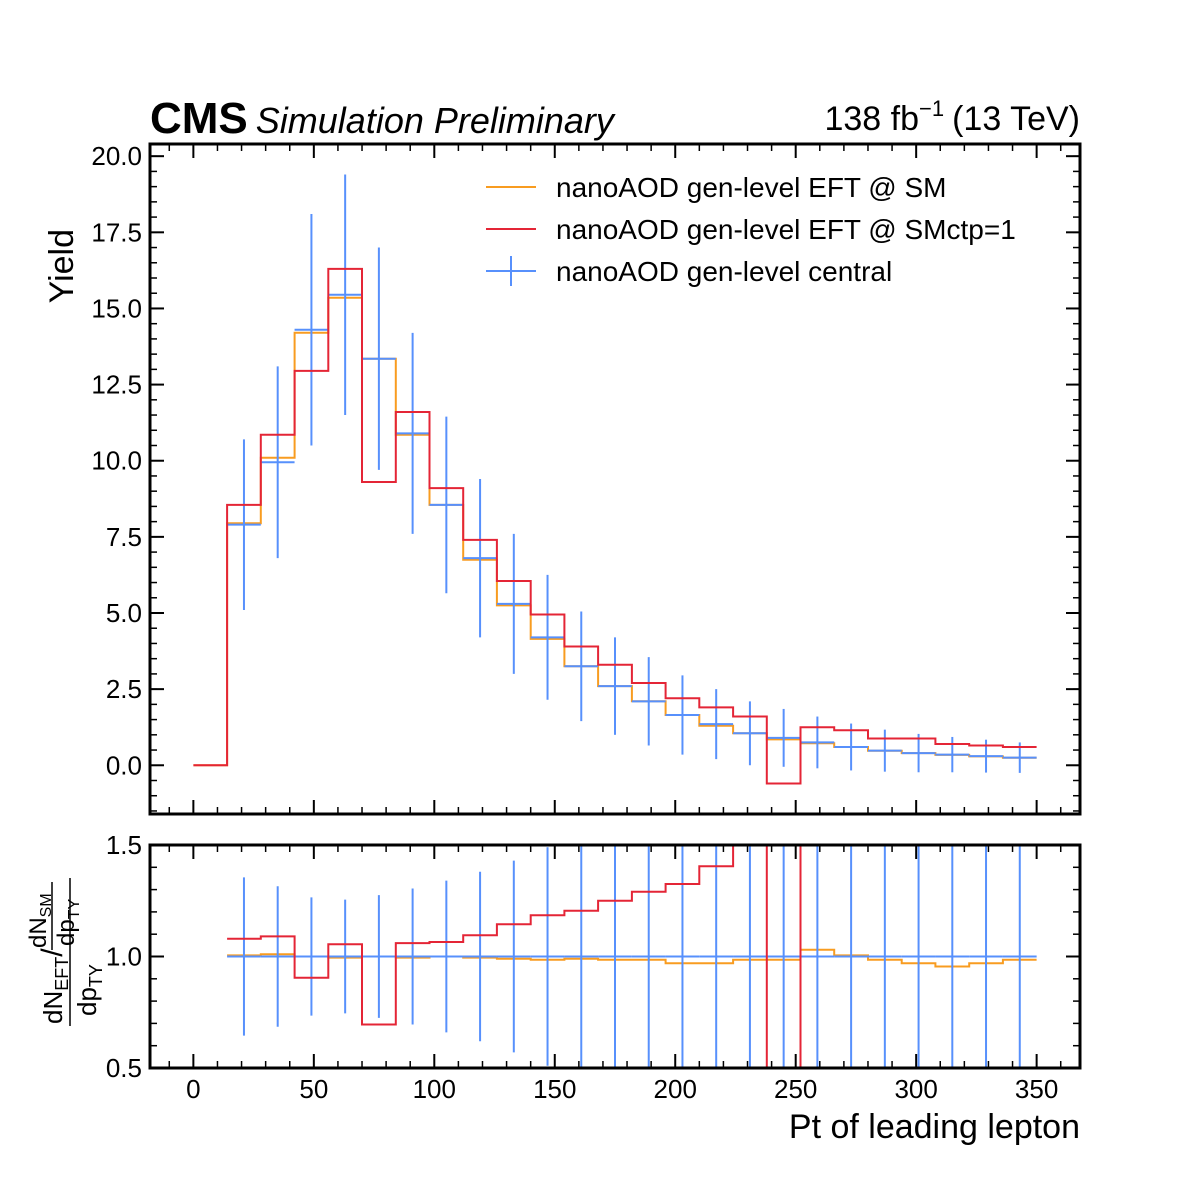 This screenshot has width=1200, height=1200. I want to click on main-ytick-label-8: 20.0, so click(116, 156).